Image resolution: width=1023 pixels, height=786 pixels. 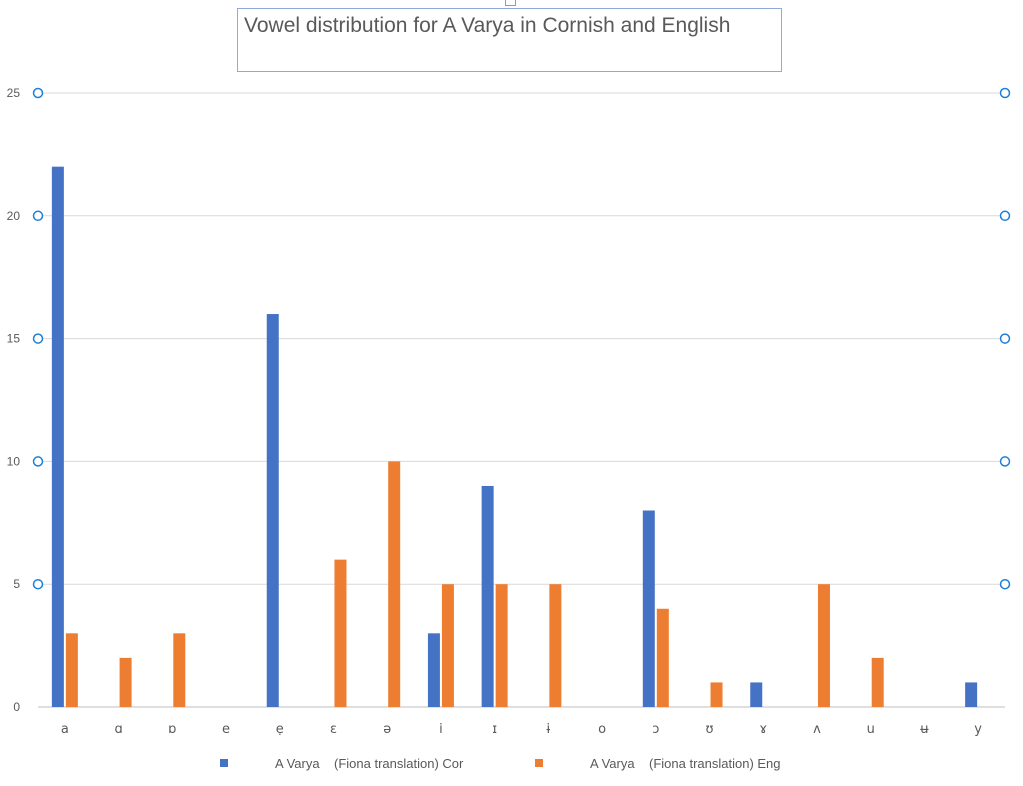 What do you see at coordinates (763, 729) in the screenshot?
I see `x-tick-label: ɤ` at bounding box center [763, 729].